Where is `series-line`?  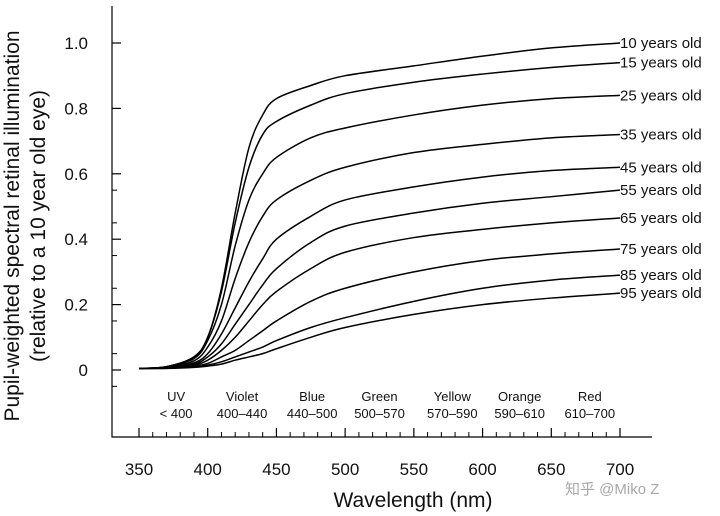
series-line is located at coordinates (379, 331).